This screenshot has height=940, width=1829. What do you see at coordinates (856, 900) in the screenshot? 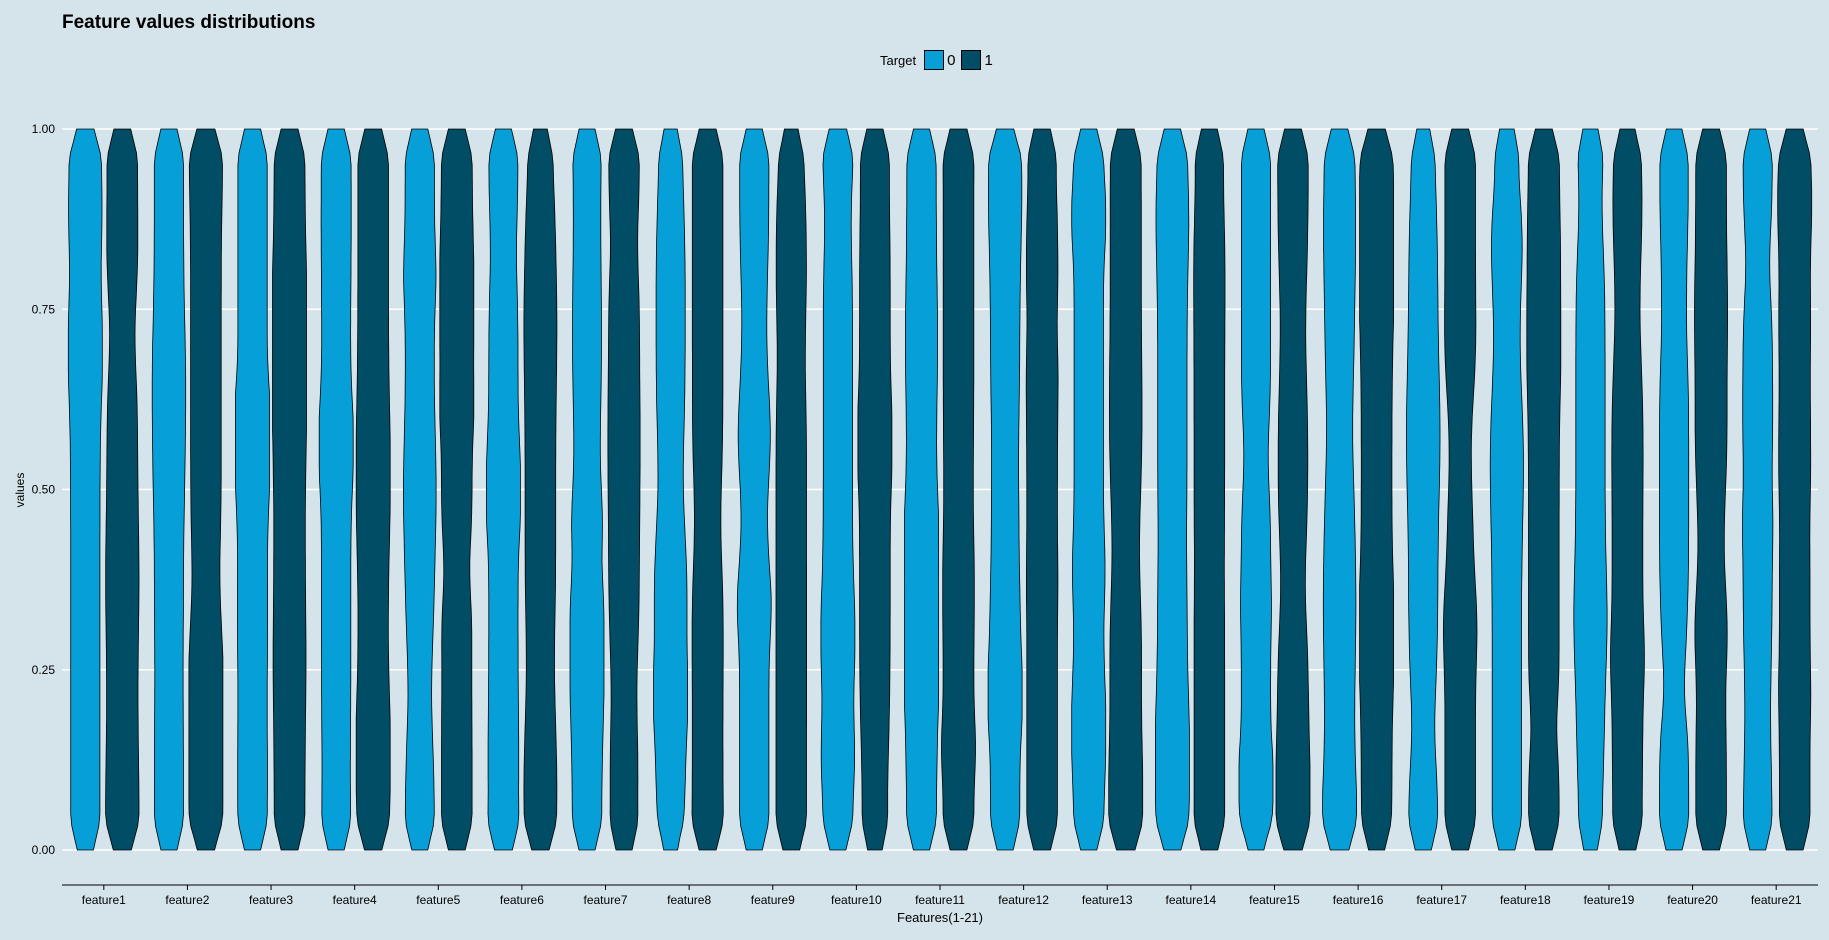
I see `x-tick-label-feature10: feature10` at bounding box center [856, 900].